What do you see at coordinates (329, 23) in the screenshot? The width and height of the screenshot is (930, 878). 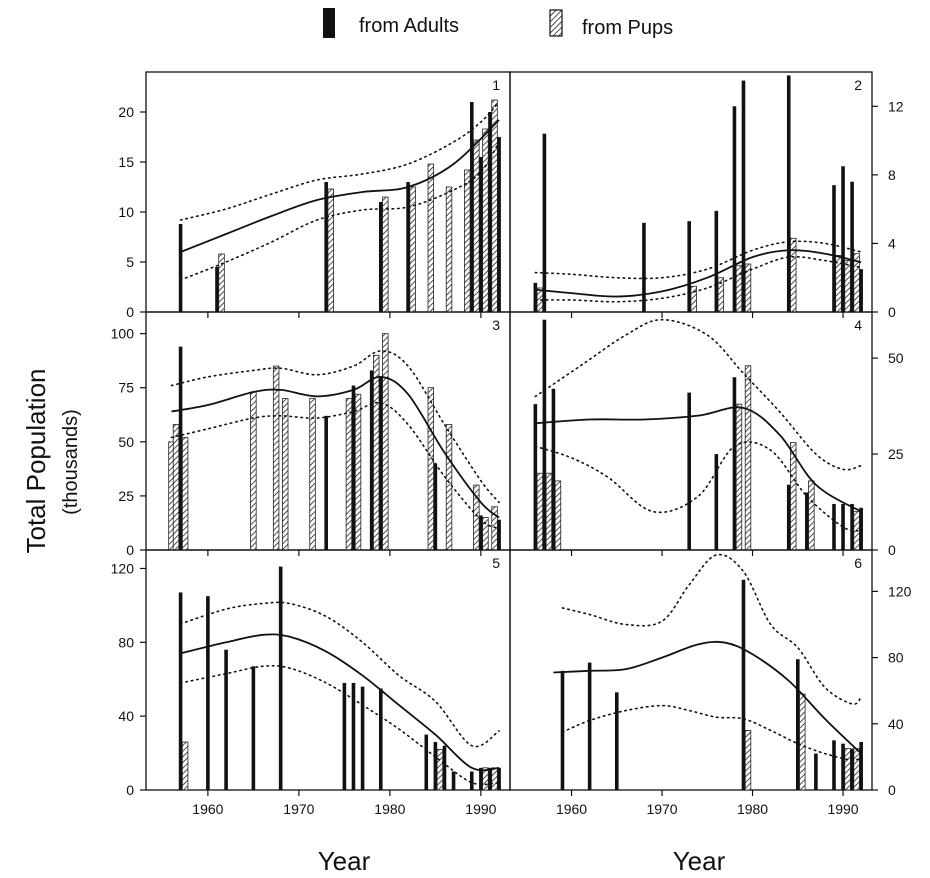 I see `legend-adults-swatch` at bounding box center [329, 23].